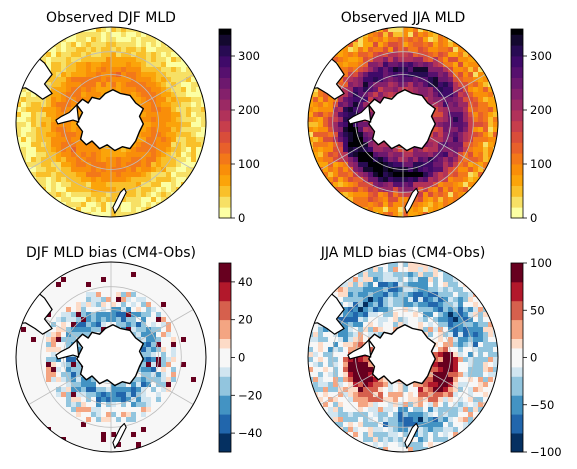 Image resolution: width=577 pixels, height=469 pixels. Describe the element at coordinates (225, 191) in the screenshot. I see `colorbar-segment` at that location.